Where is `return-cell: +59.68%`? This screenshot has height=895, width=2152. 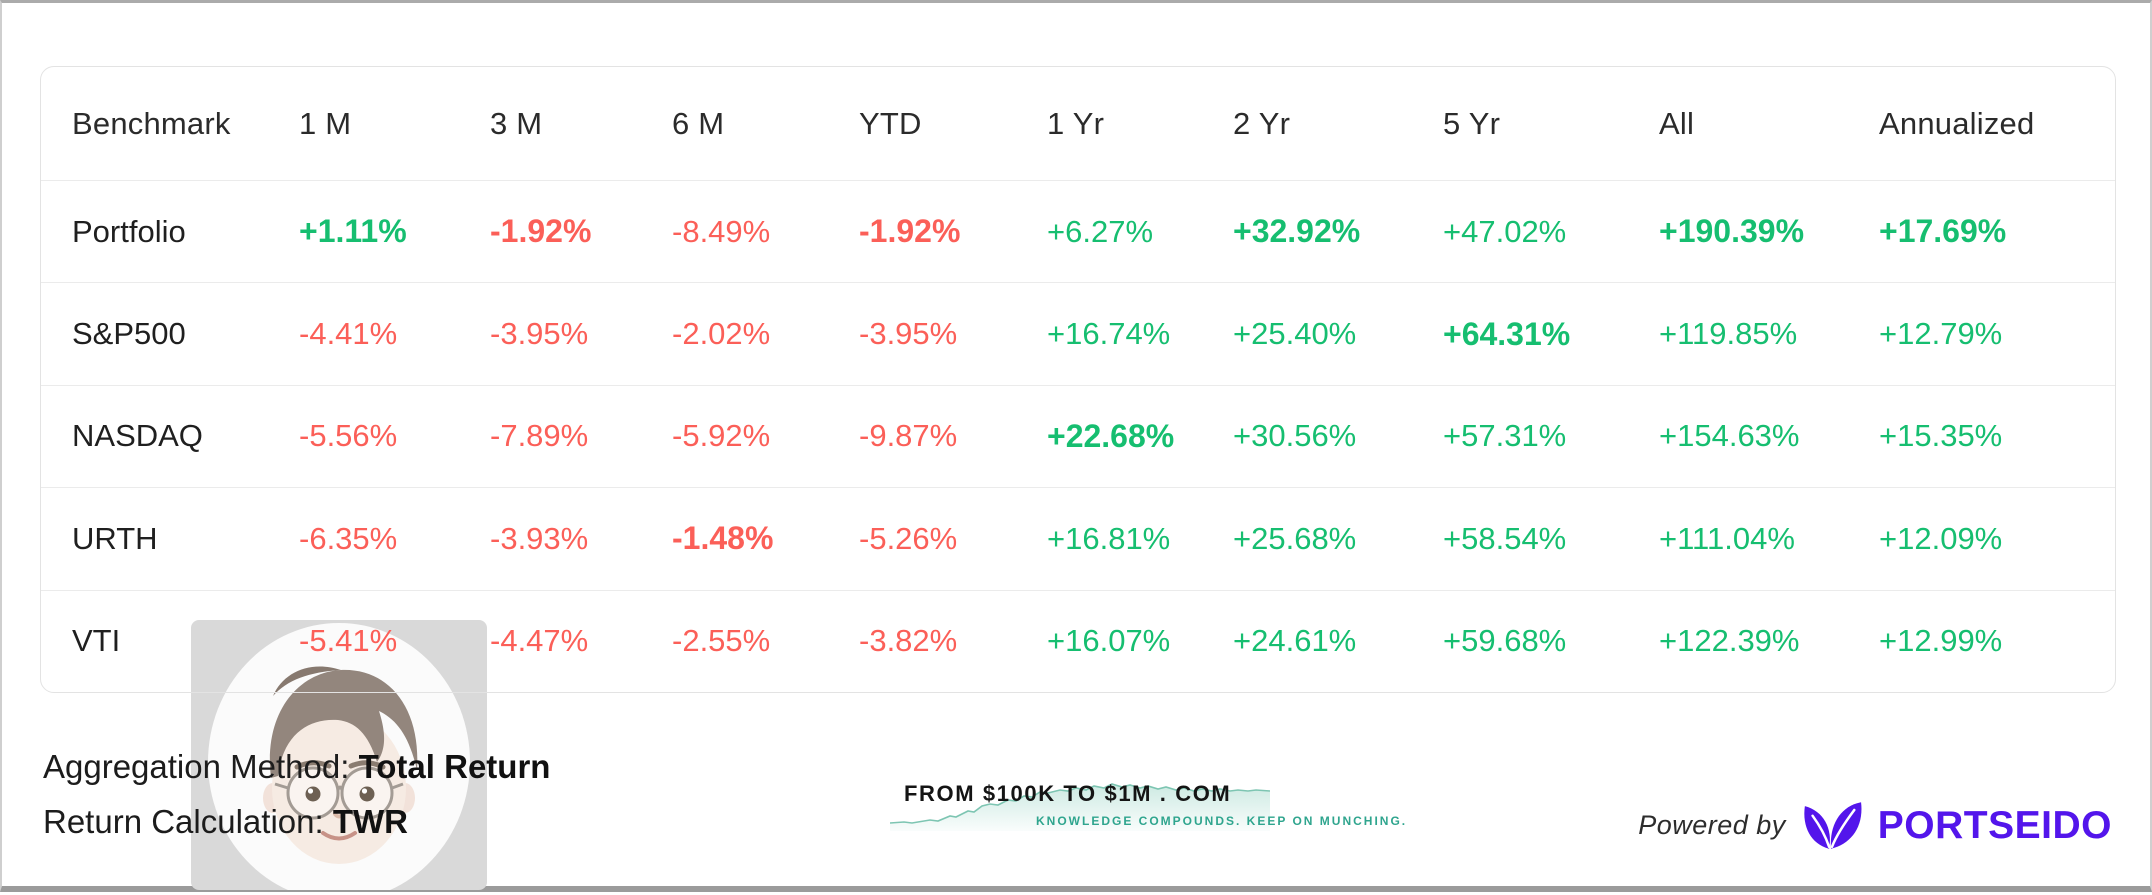
return-cell: +59.68% is located at coordinates (1505, 641).